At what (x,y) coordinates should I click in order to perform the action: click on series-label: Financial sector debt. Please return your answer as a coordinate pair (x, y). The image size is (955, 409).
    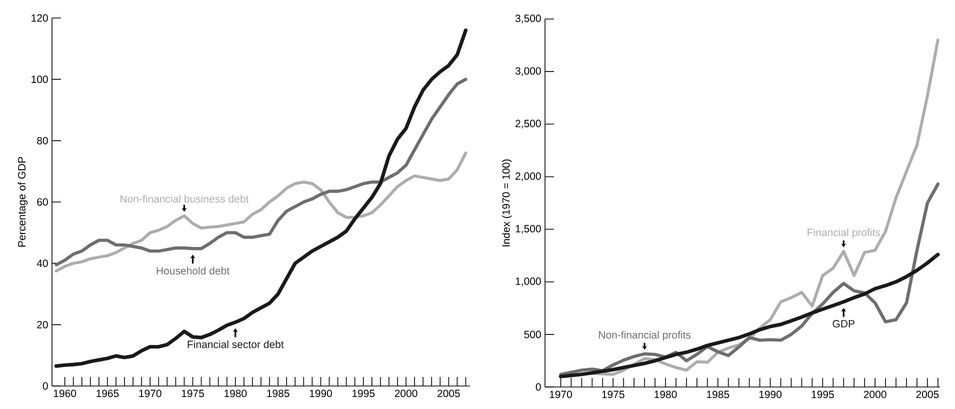
    Looking at the image, I should click on (236, 344).